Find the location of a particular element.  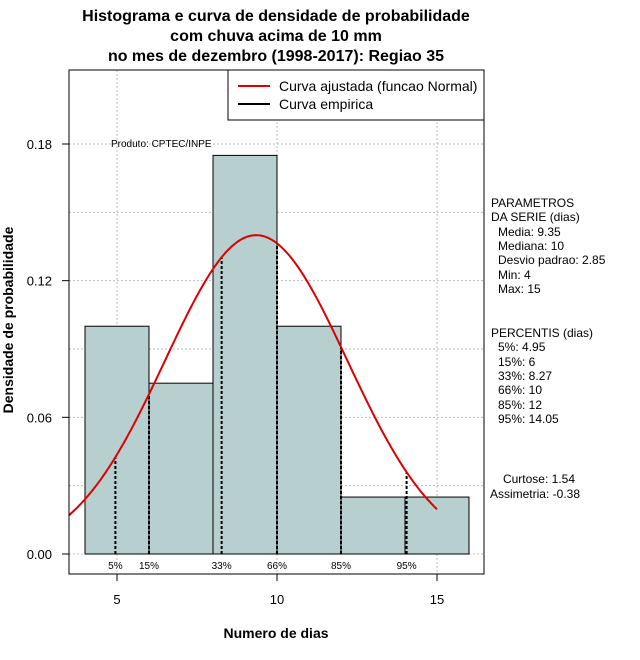

params-header-2: DA SERIE (dias) is located at coordinates (535, 217).